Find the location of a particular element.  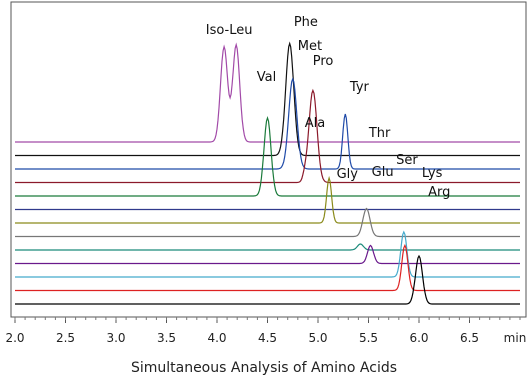

x-tick-label: 6.0 is located at coordinates (418, 338).